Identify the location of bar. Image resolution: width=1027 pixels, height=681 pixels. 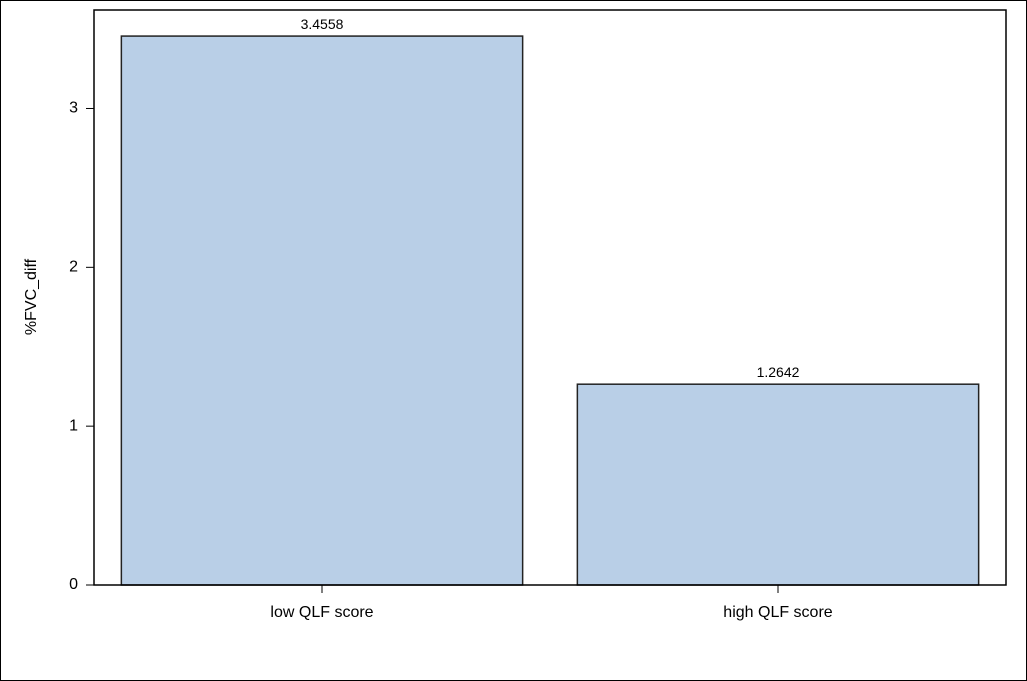
(778, 484).